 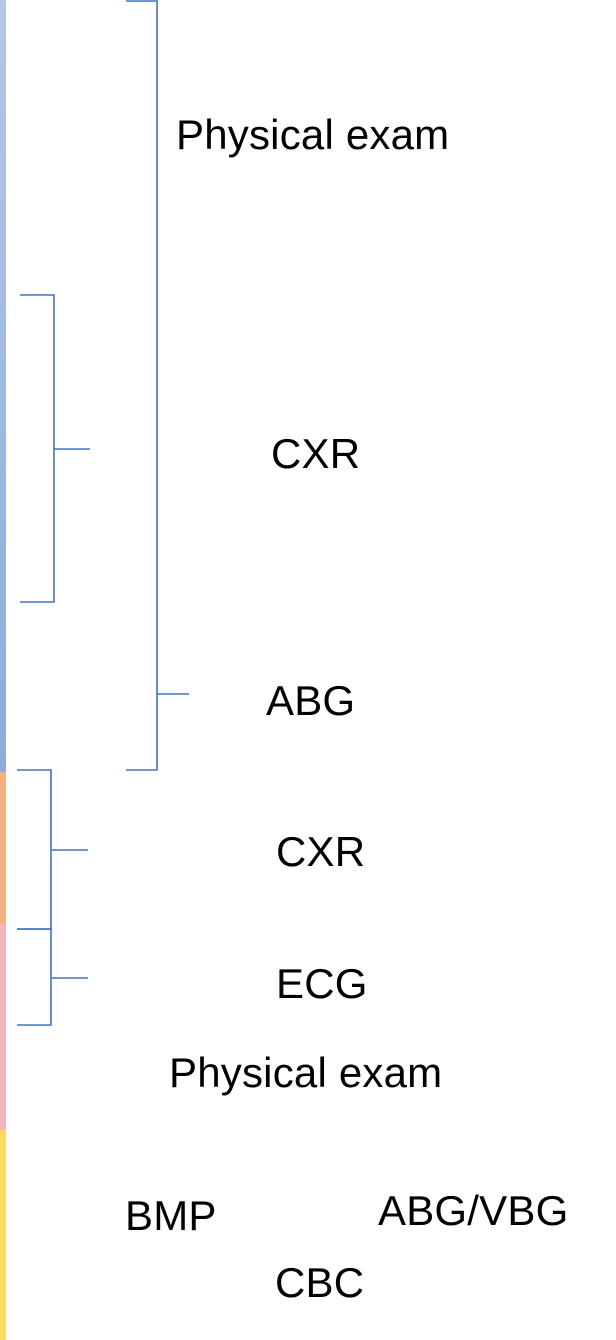 I want to click on band-pink, so click(x=3, y=1027).